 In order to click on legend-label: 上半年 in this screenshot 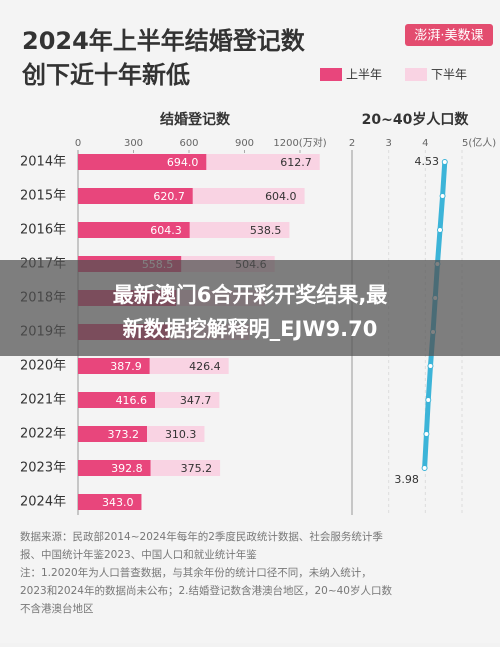, I will do `click(364, 75)`.